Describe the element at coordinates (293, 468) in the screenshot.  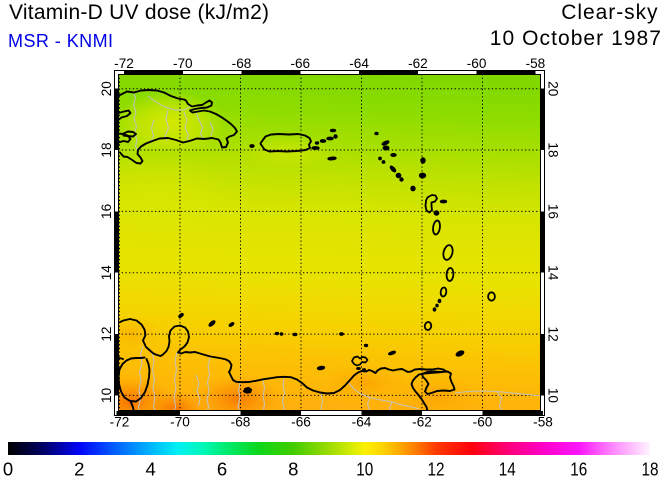
I see `svg-text: 8` at that location.